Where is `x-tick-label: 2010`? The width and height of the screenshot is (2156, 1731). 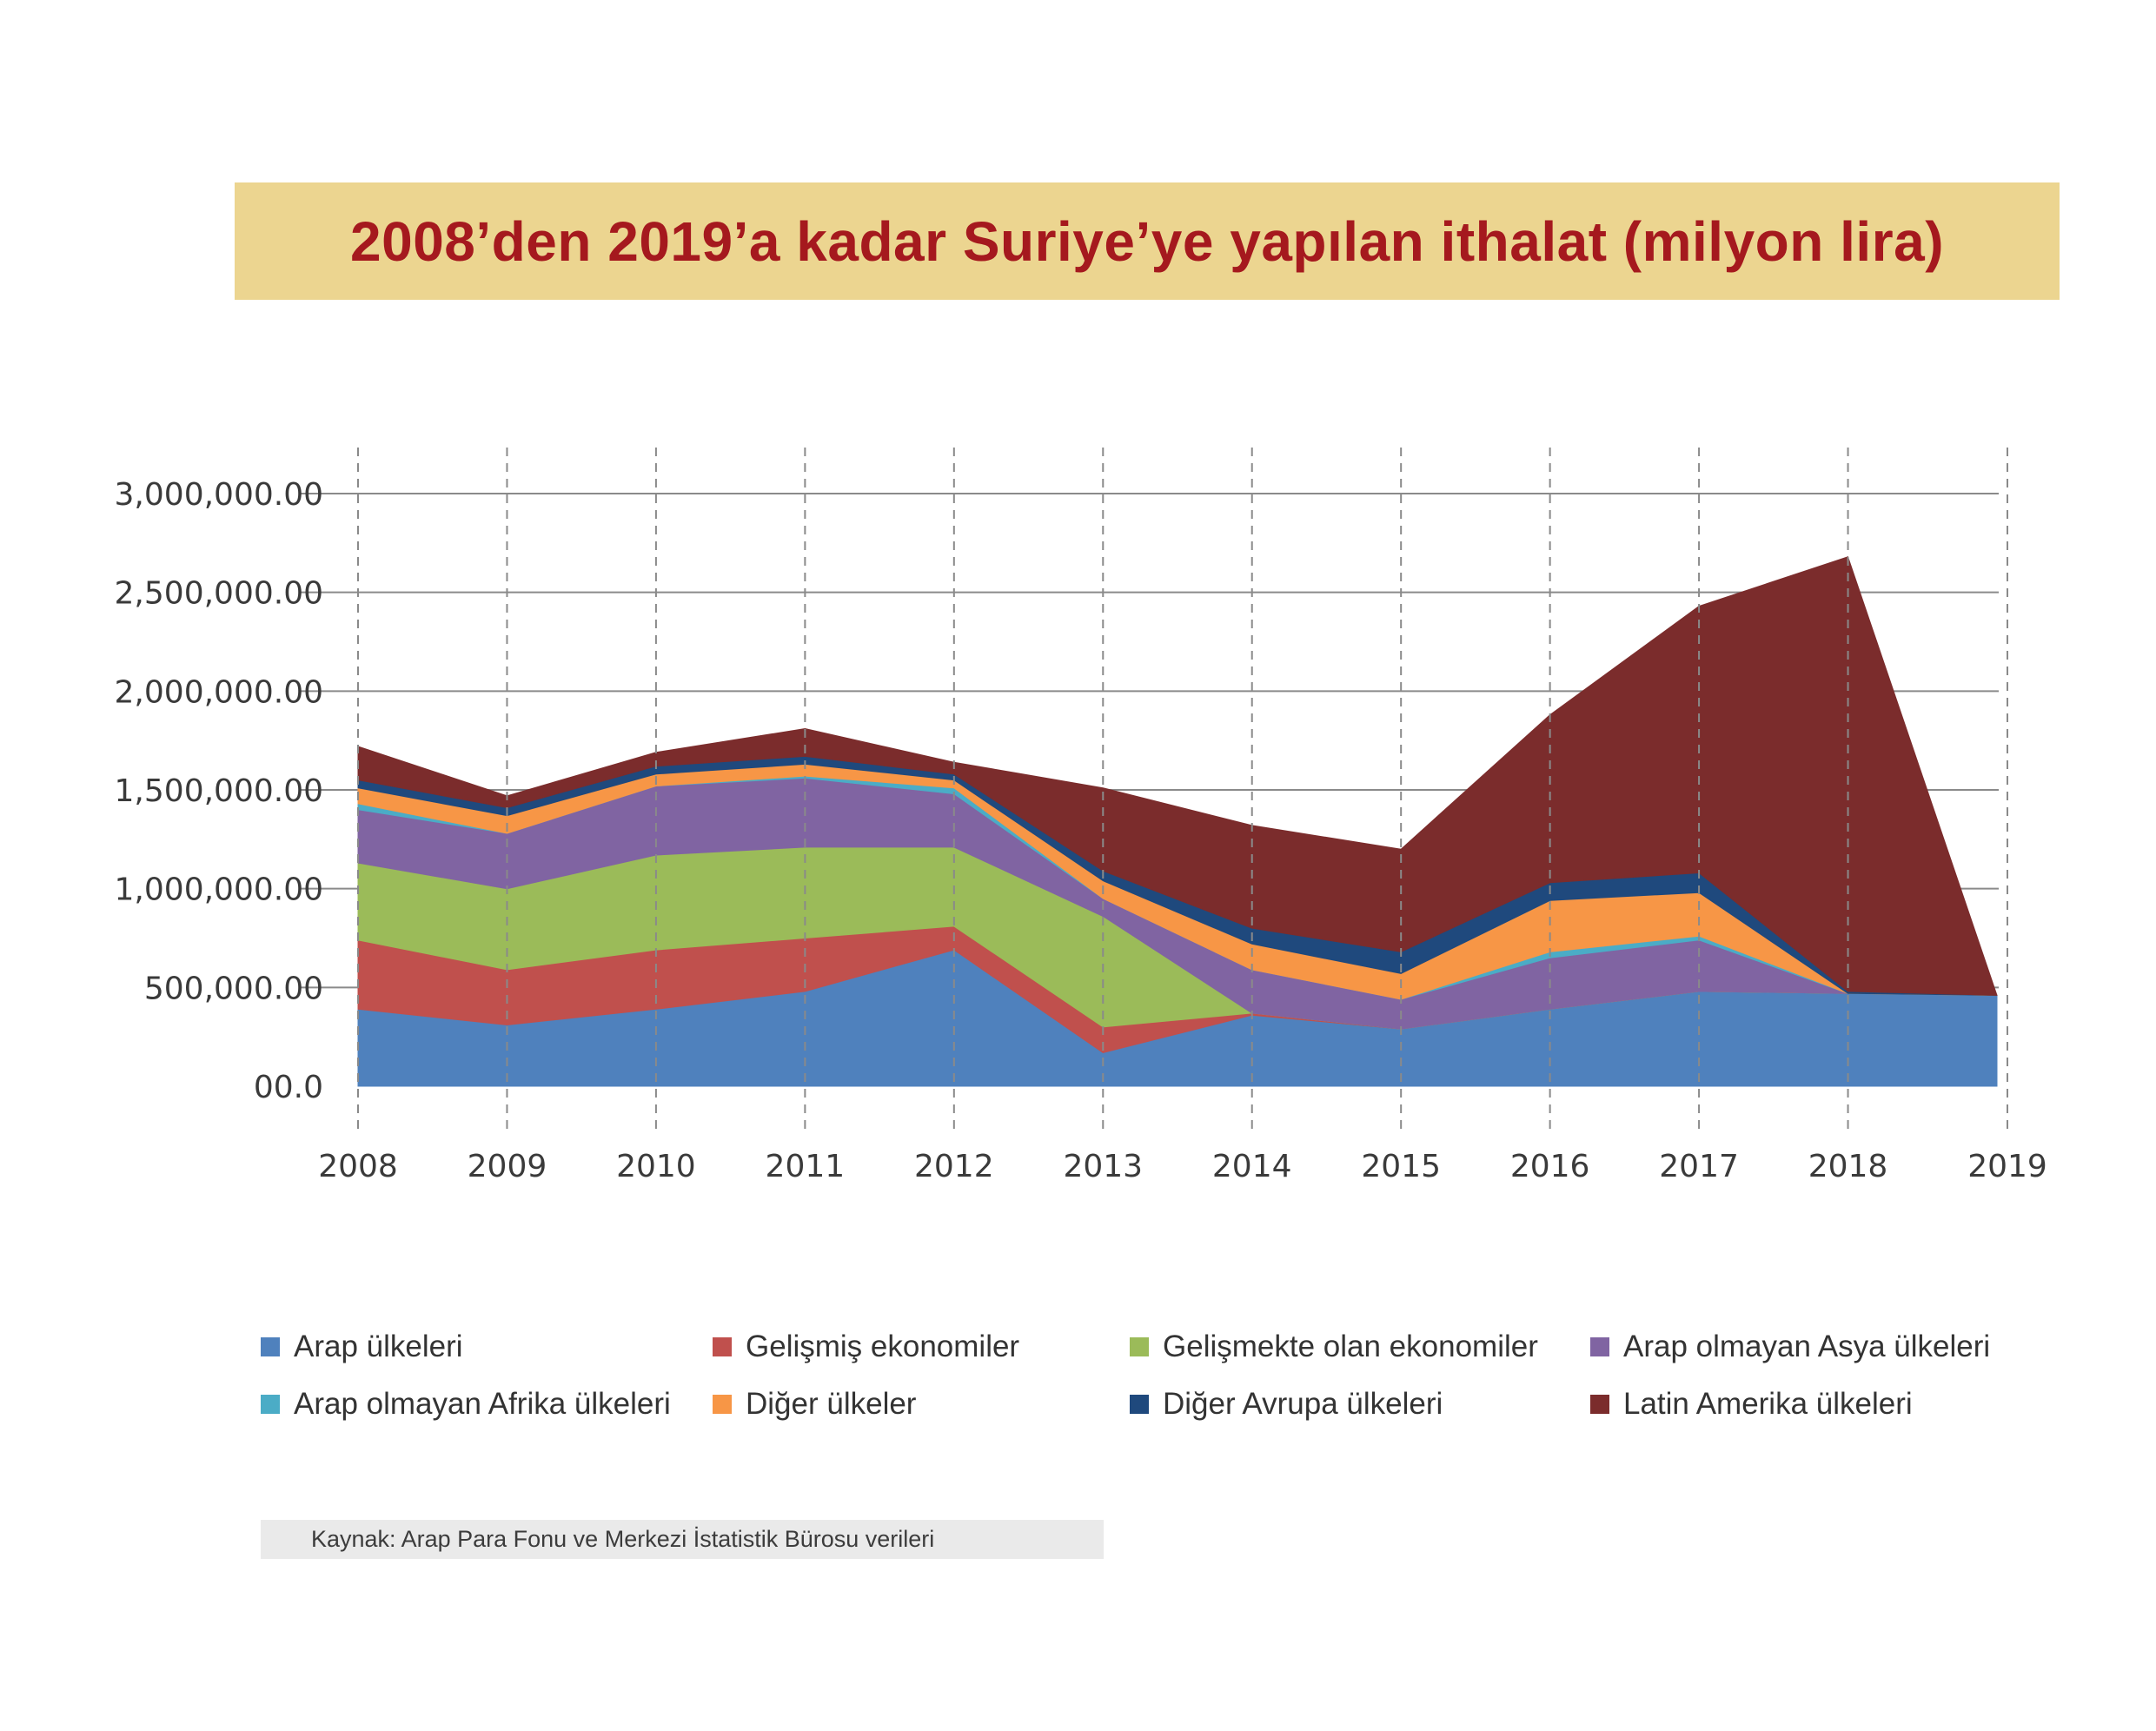
x-tick-label: 2010 is located at coordinates (656, 1166).